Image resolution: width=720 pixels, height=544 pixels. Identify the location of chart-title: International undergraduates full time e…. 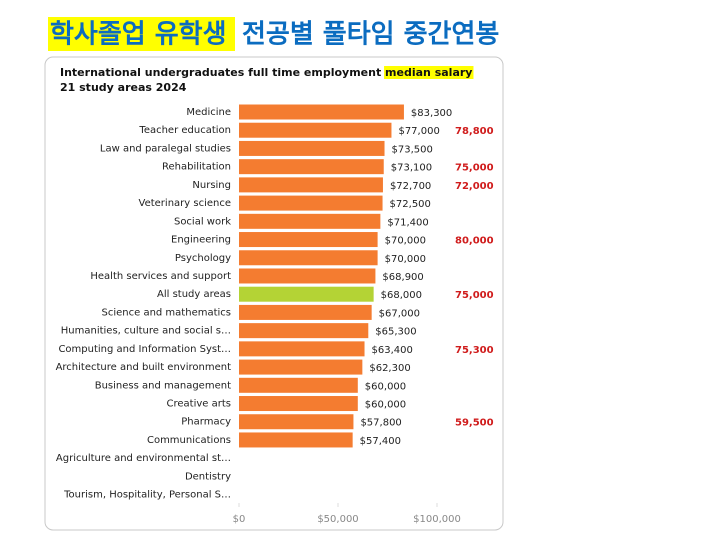
(266, 72).